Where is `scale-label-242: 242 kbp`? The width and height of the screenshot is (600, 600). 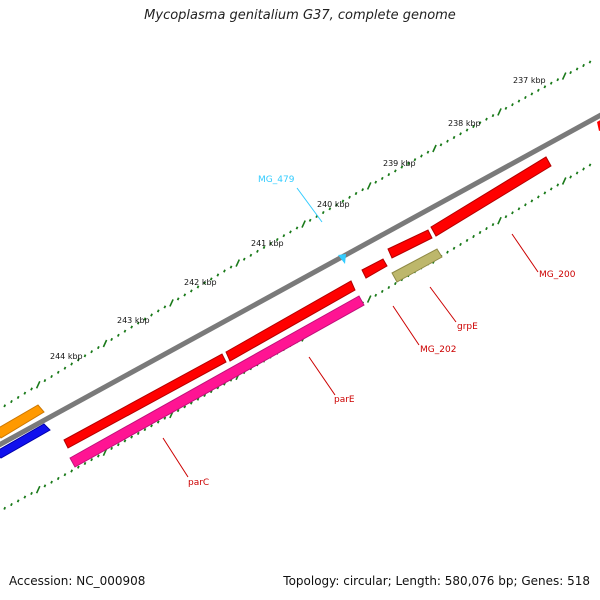
scale-label-242: 242 kbp is located at coordinates (200, 282).